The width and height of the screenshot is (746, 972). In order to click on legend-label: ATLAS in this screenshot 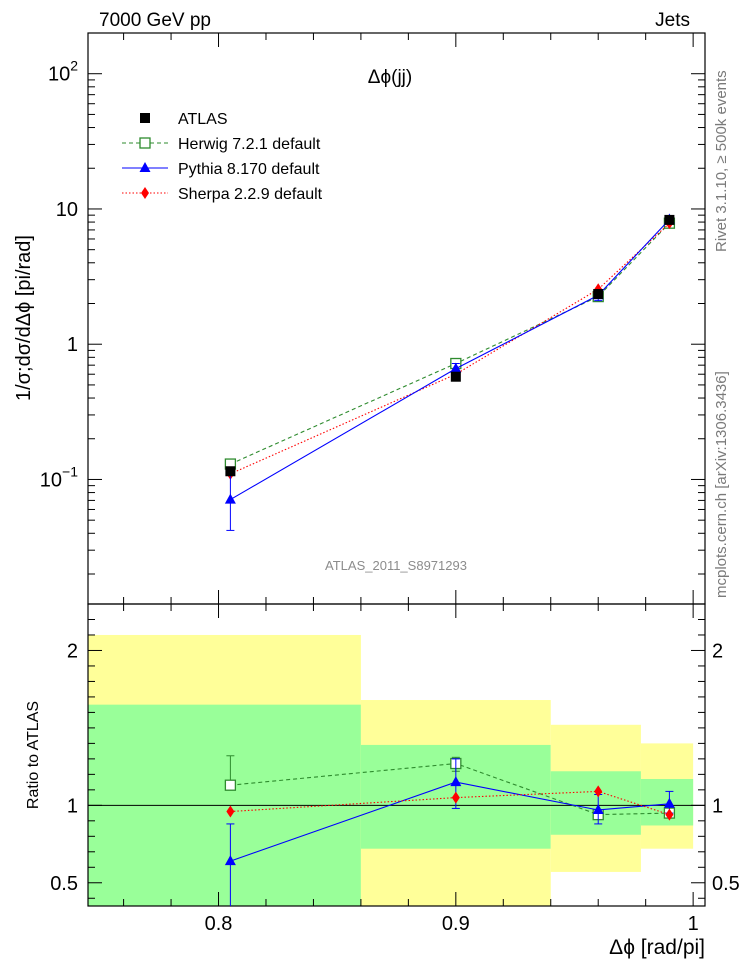, I will do `click(203, 119)`.